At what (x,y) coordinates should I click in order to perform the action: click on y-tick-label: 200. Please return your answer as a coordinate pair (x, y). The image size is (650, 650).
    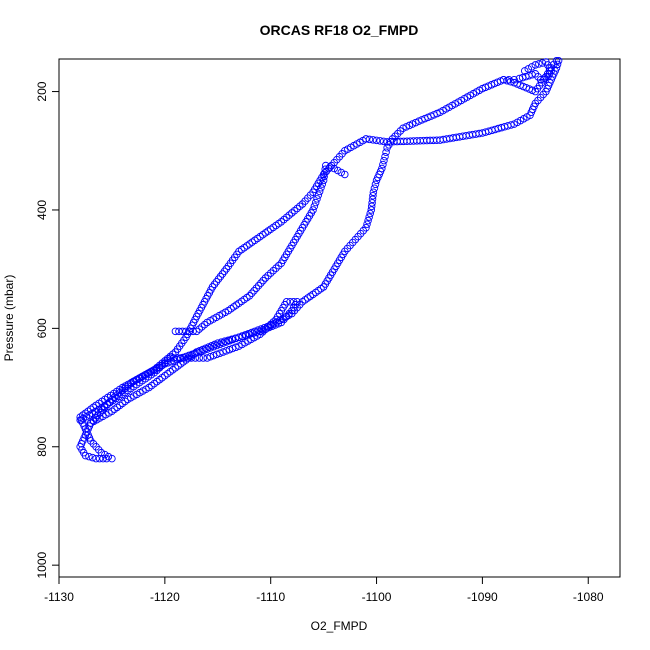
    Looking at the image, I should click on (42, 91).